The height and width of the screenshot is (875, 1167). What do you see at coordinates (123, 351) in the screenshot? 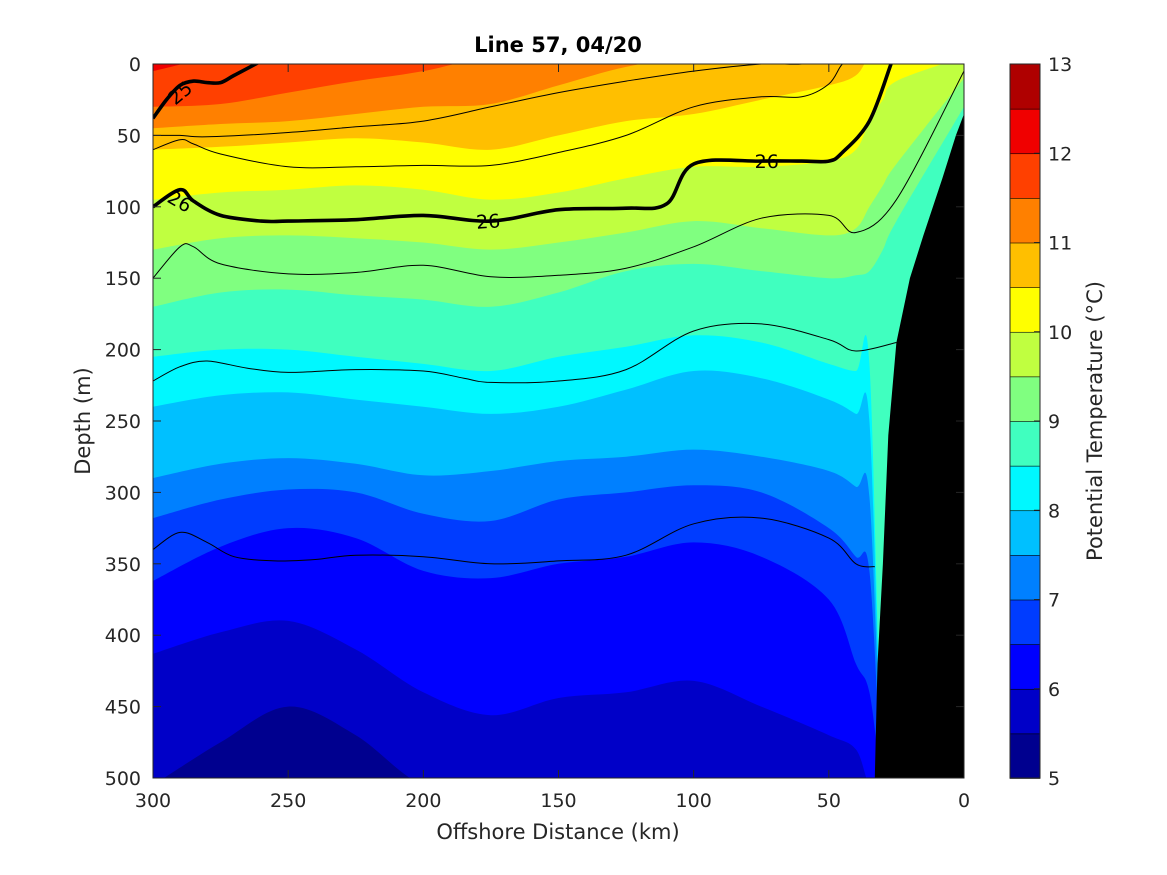
I see `y-tick-label: 200` at bounding box center [123, 351].